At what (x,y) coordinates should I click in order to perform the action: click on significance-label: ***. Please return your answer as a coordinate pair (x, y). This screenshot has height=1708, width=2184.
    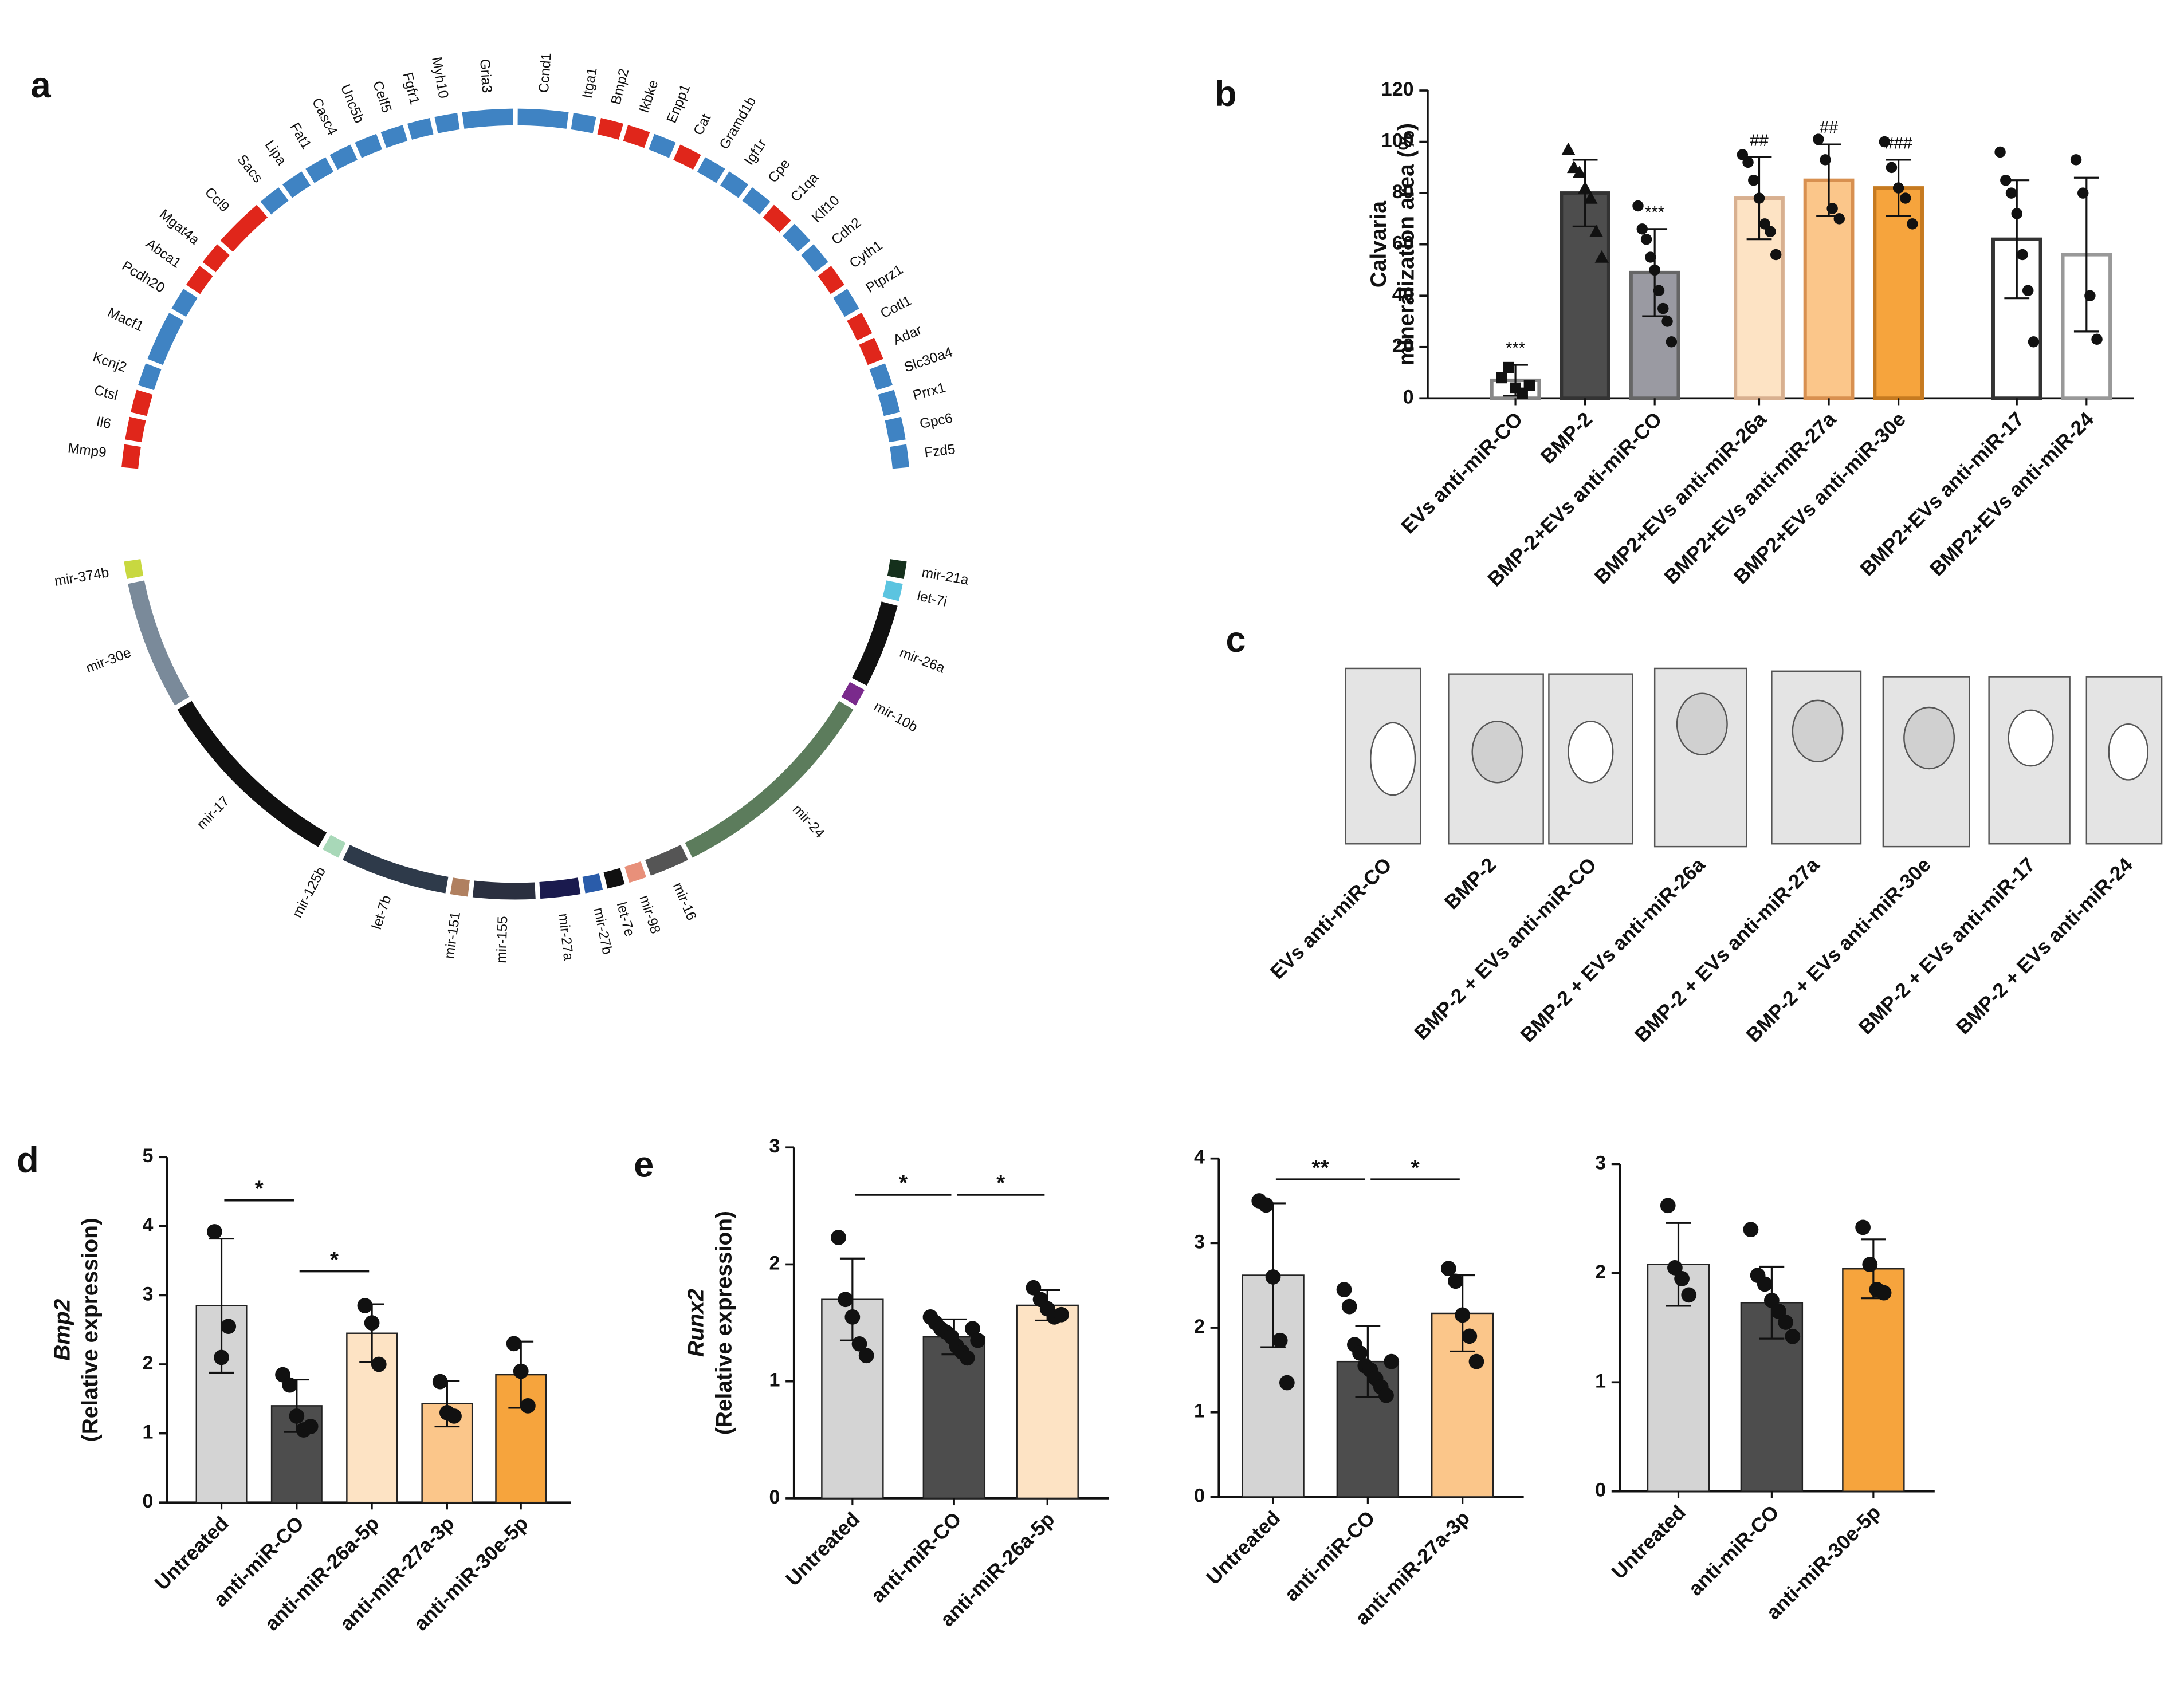
    Looking at the image, I should click on (1515, 349).